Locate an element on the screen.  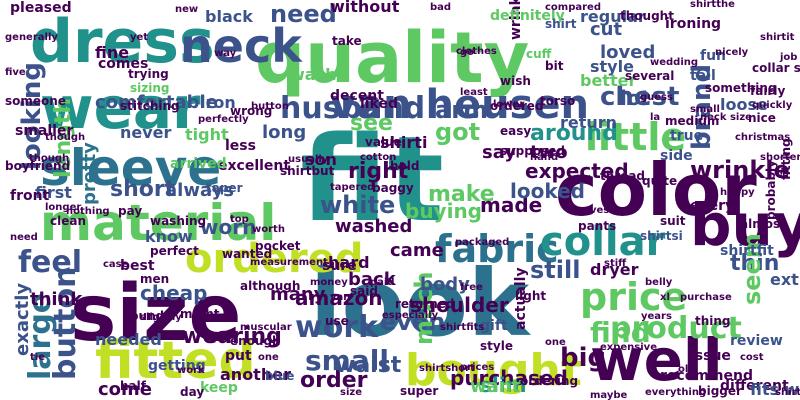
cloud-word: chest is located at coordinates (639, 97).